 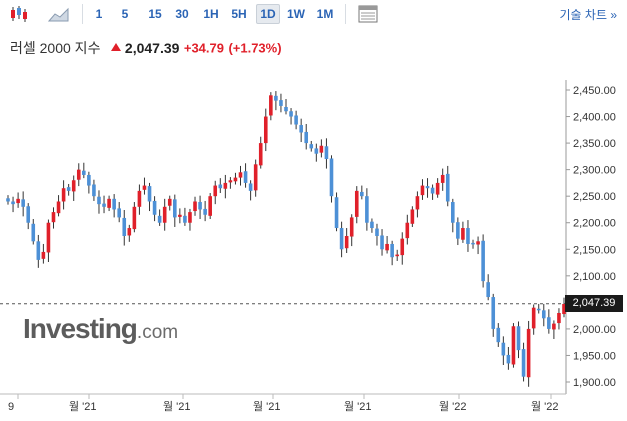 I want to click on y-tick-label: 1,950.00, so click(x=594, y=356).